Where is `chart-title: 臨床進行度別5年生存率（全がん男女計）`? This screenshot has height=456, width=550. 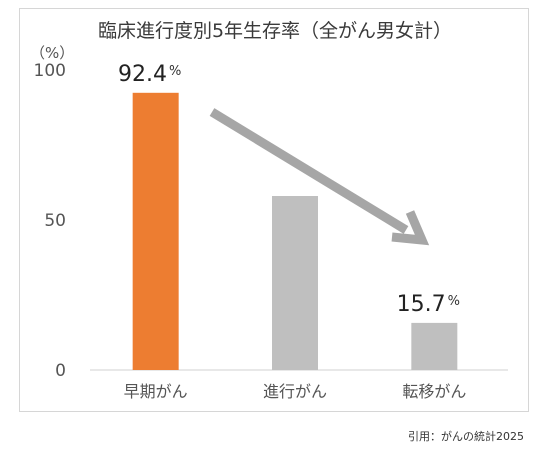 chart-title: 臨床進行度別5年生存率（全がん男女計） is located at coordinates (275, 31).